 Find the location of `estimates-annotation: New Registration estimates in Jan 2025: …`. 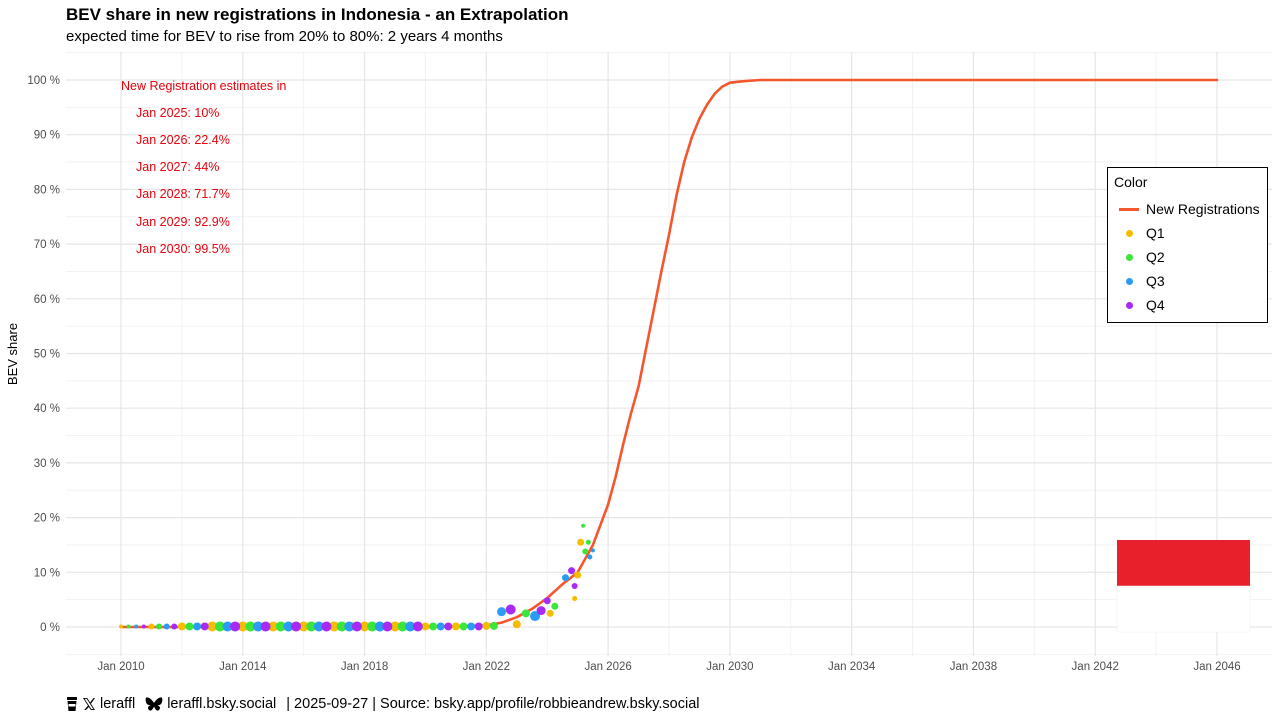

estimates-annotation: New Registration estimates in Jan 2025: … is located at coordinates (203, 167).